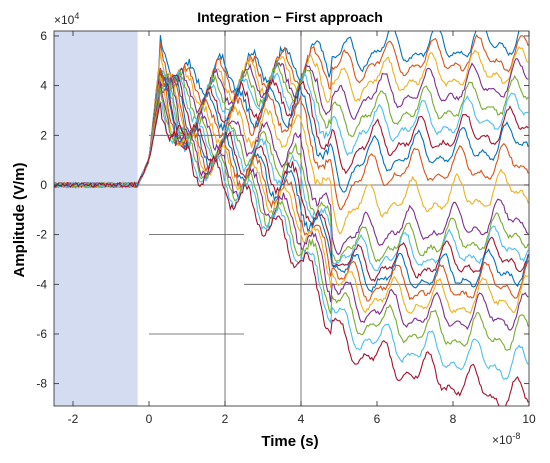 The height and width of the screenshot is (463, 550). What do you see at coordinates (43, 86) in the screenshot?
I see `y-tick-label: 4` at bounding box center [43, 86].